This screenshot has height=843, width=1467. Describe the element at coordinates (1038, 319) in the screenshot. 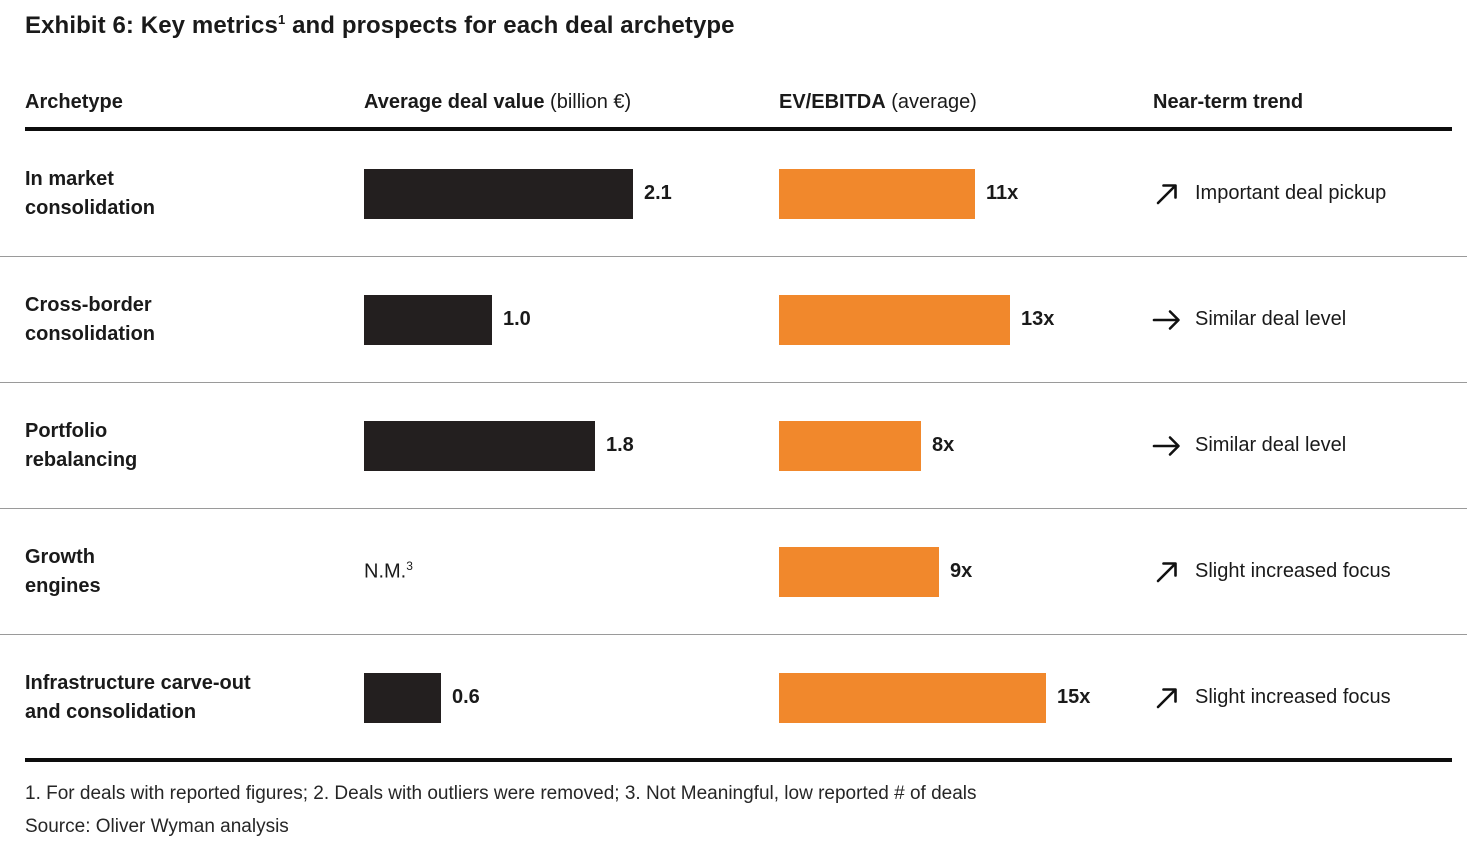

I see `ev-ebitda-label: 13x` at that location.